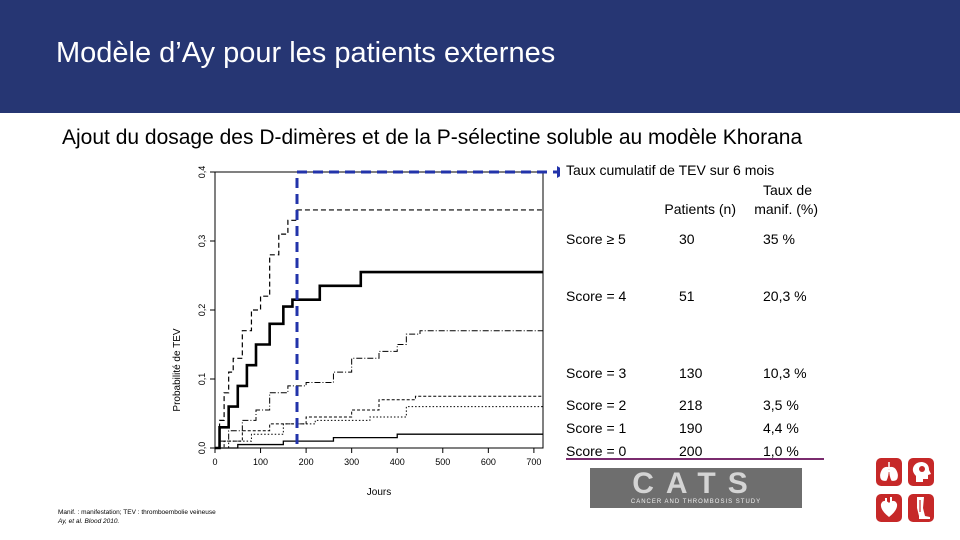 Image resolution: width=960 pixels, height=540 pixels. Describe the element at coordinates (558, 172) in the screenshot. I see `marker-arrowhead` at that location.